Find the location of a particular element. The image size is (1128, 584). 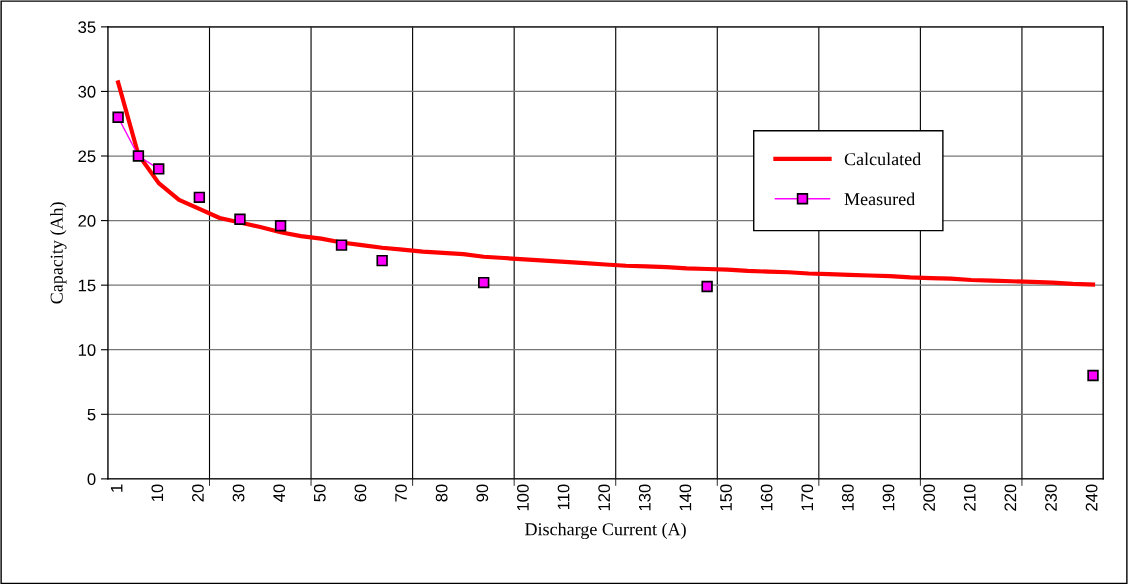

x-tick-label: 30 is located at coordinates (238, 493).